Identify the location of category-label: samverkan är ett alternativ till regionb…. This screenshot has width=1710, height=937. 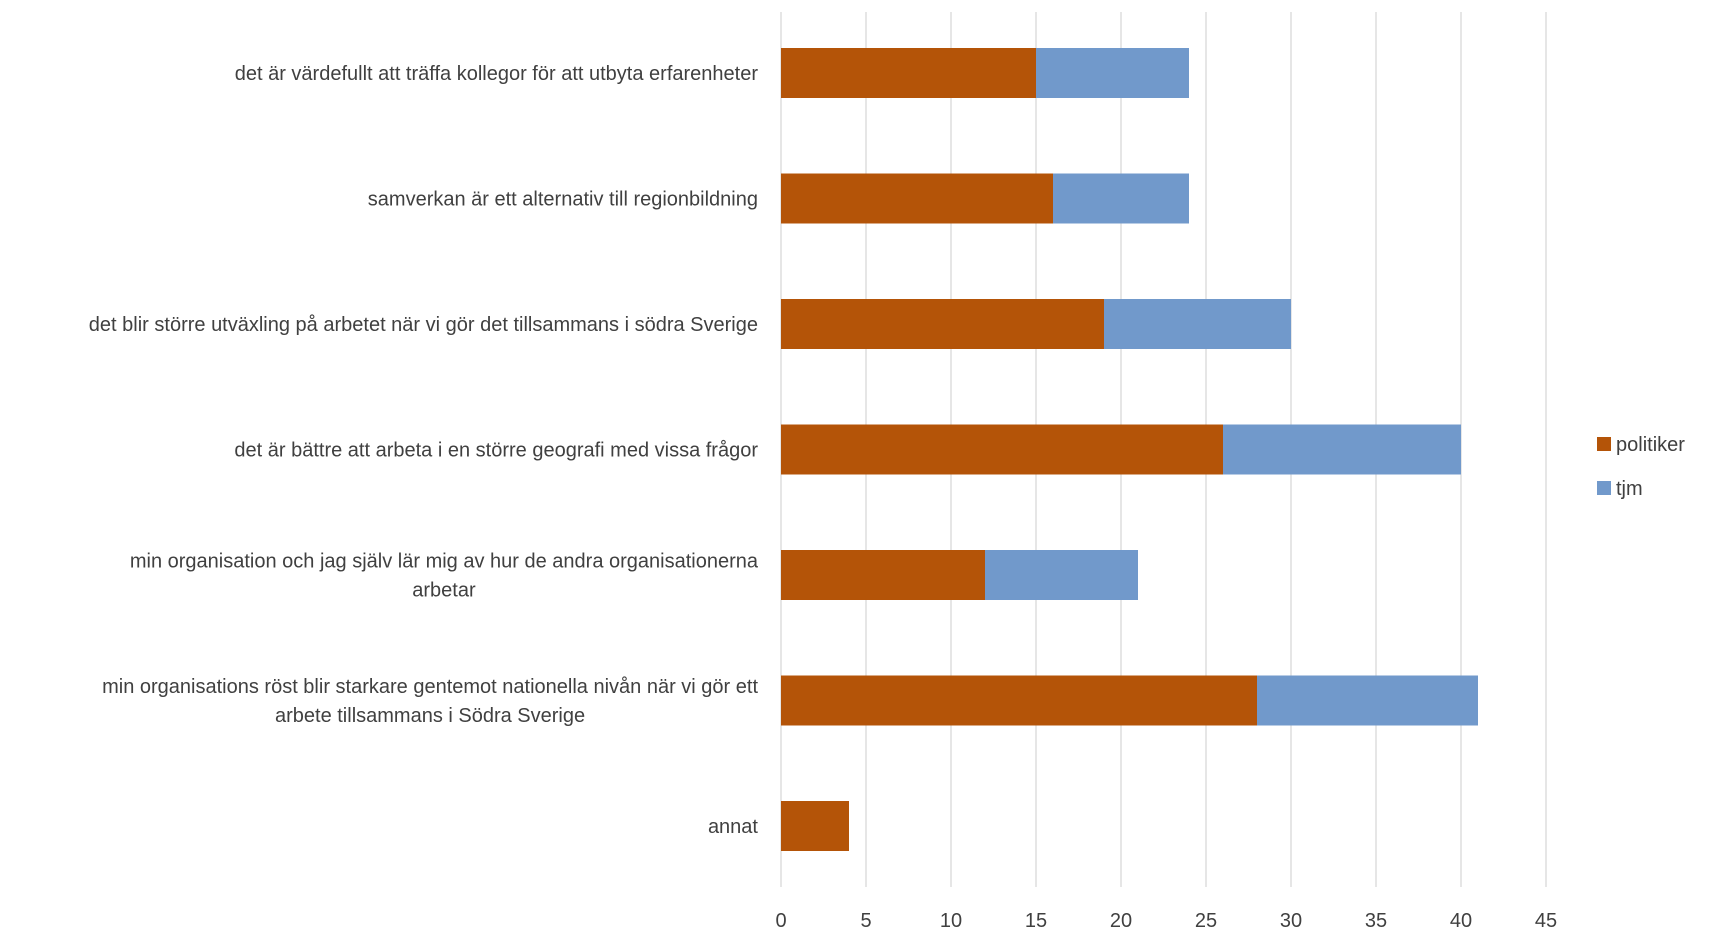
(563, 200).